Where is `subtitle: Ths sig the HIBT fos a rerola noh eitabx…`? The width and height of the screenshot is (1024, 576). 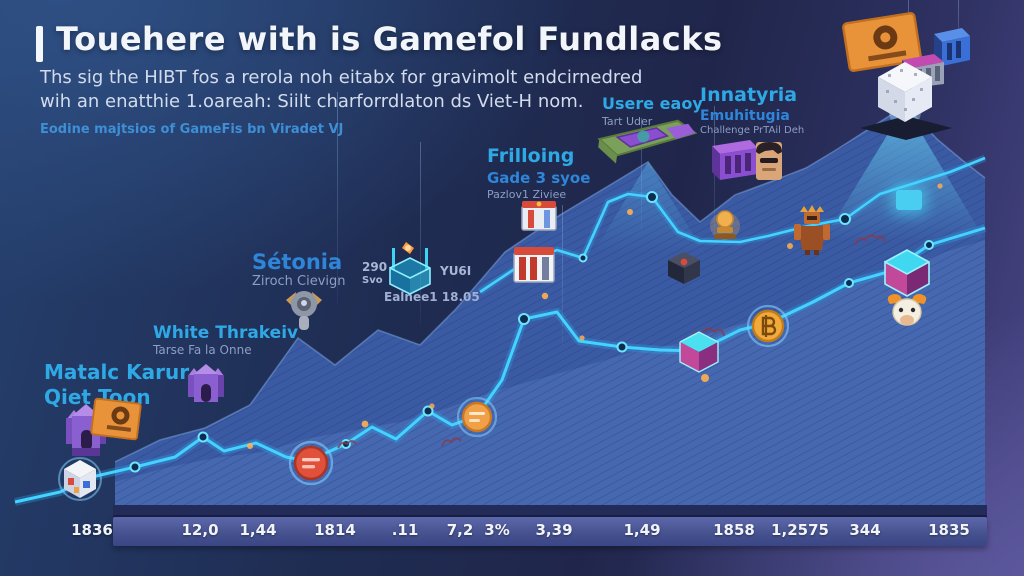 subtitle: Ths sig the HIBT fos a rerola noh eitabx… is located at coordinates (341, 90).